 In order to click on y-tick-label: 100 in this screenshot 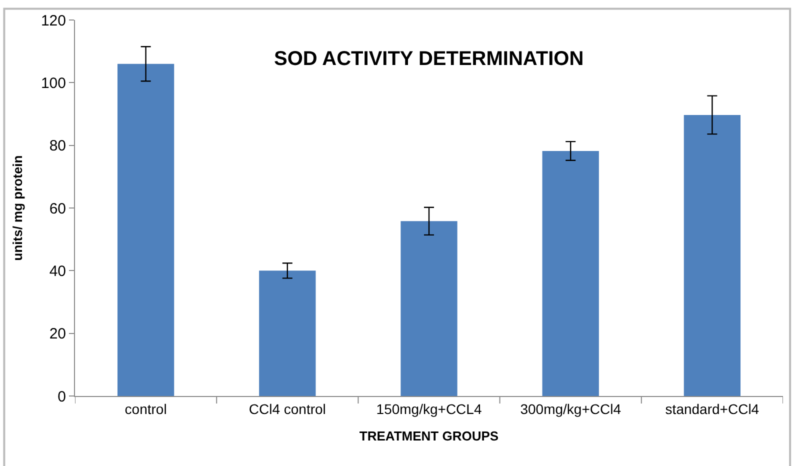, I will do `click(53, 83)`.